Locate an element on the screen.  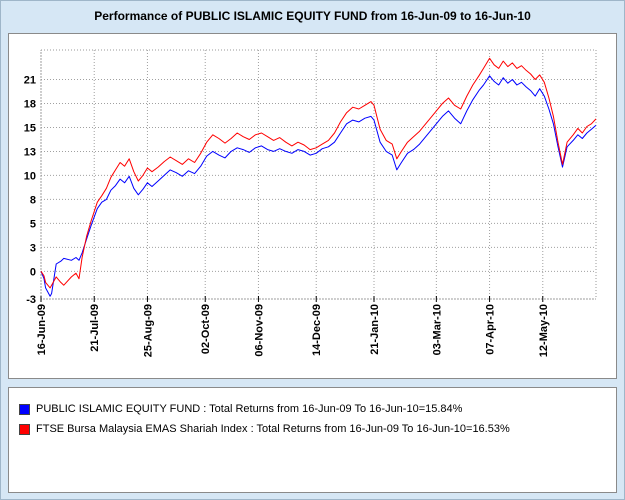
x-tick-label: 12-May-10 is located at coordinates (544, 330).